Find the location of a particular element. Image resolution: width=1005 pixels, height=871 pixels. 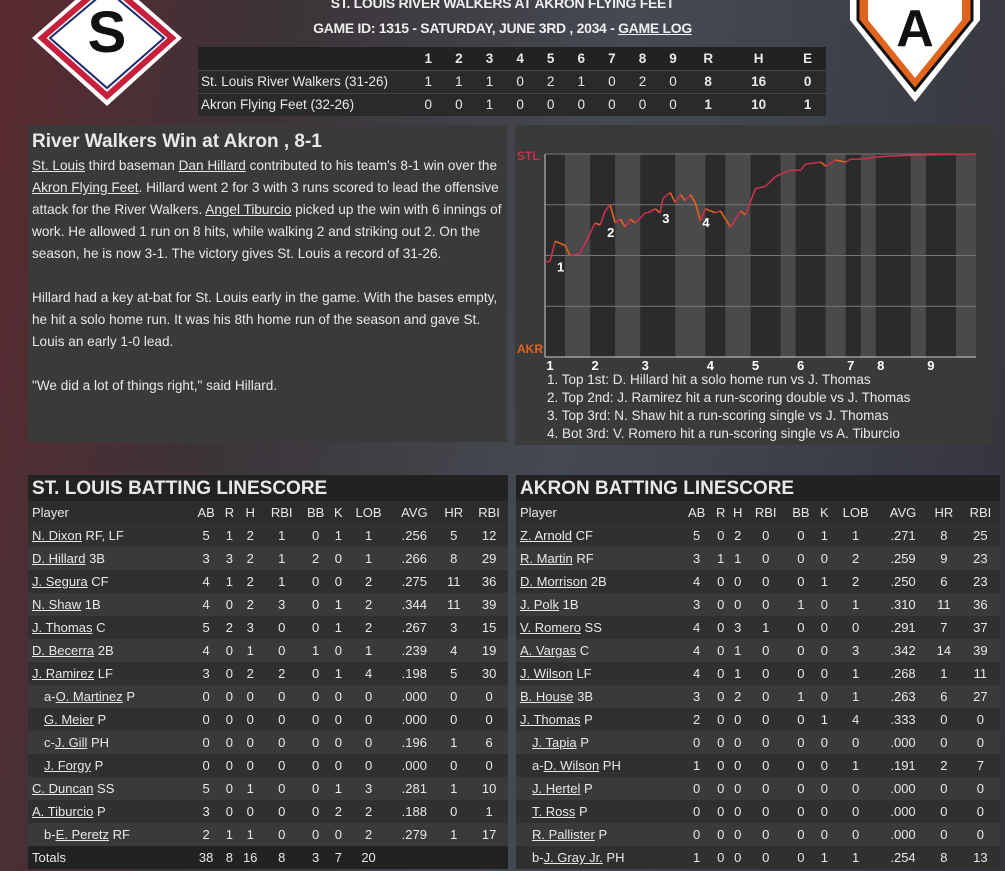

player-link: J. Forgy is located at coordinates (67, 765).